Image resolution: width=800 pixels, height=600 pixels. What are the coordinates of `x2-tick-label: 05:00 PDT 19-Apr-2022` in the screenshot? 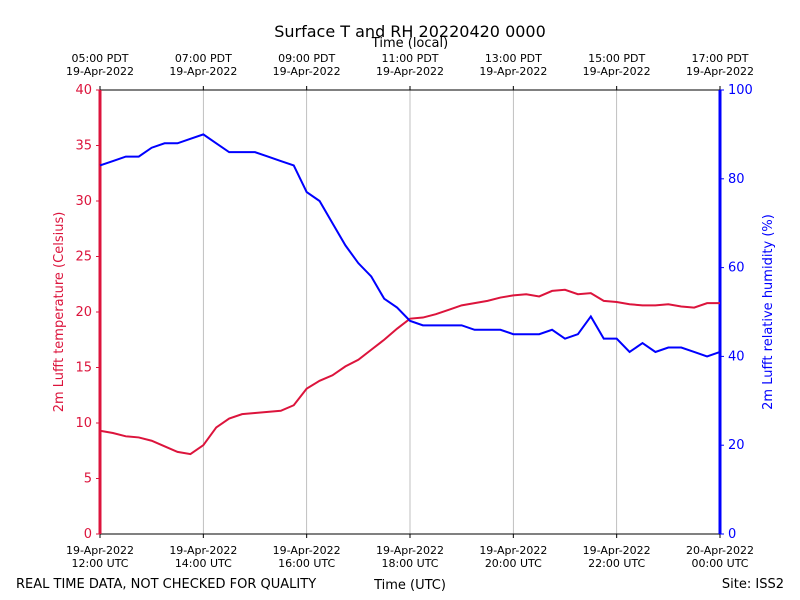 It's located at (100, 65).